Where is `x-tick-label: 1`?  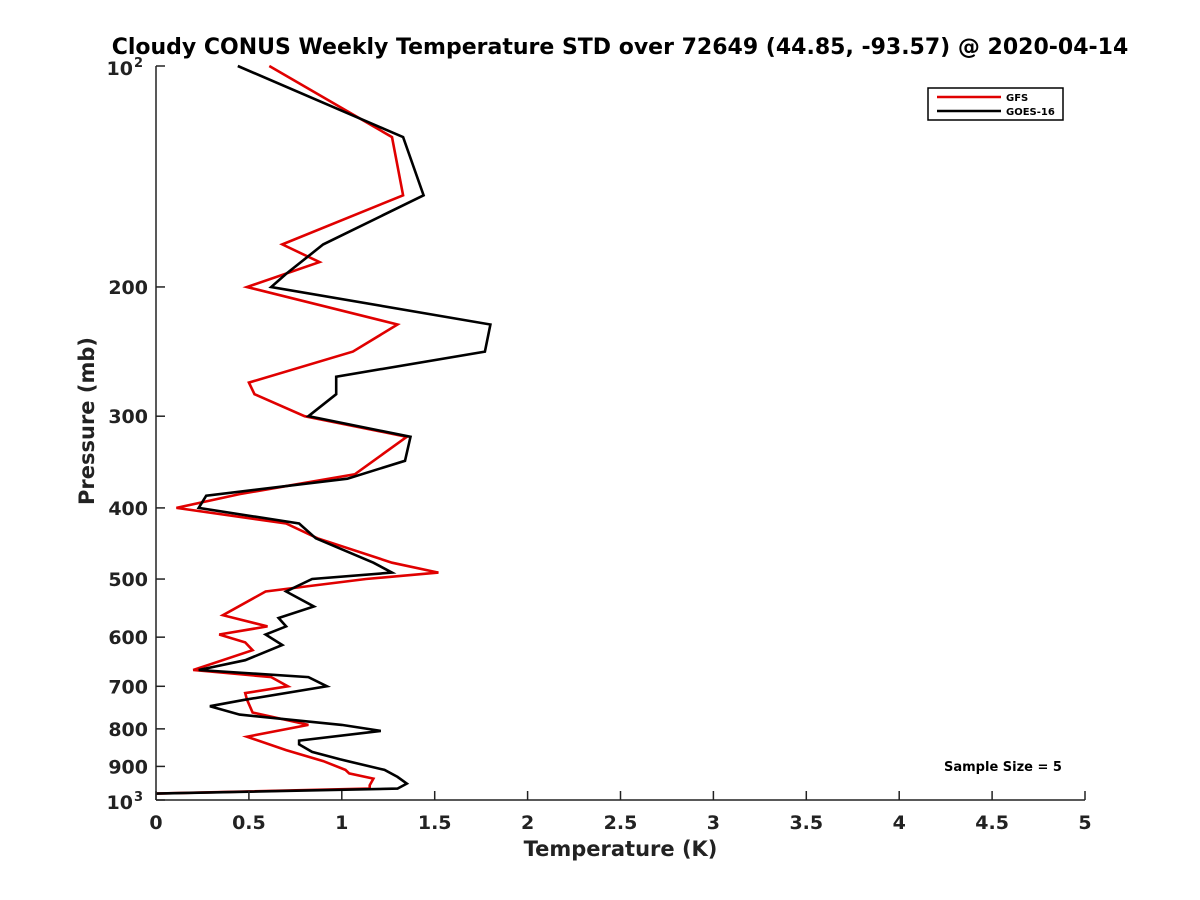 x-tick-label: 1 is located at coordinates (341, 823).